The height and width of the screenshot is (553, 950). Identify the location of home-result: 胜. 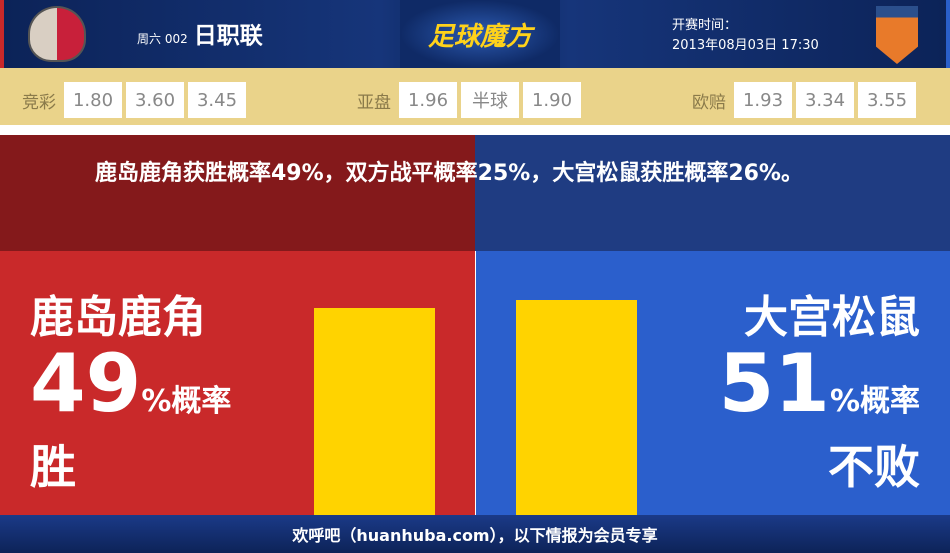
(53, 467).